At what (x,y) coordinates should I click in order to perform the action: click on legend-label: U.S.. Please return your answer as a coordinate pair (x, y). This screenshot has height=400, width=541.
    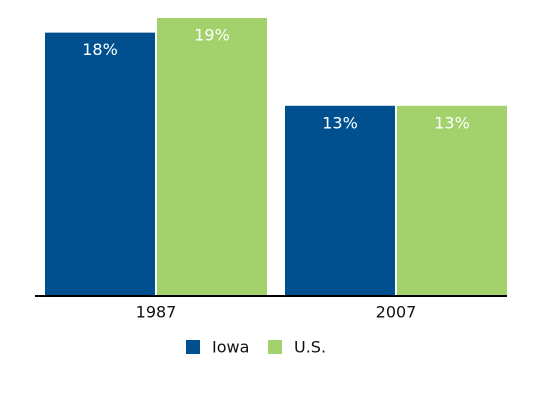
    Looking at the image, I should click on (310, 347).